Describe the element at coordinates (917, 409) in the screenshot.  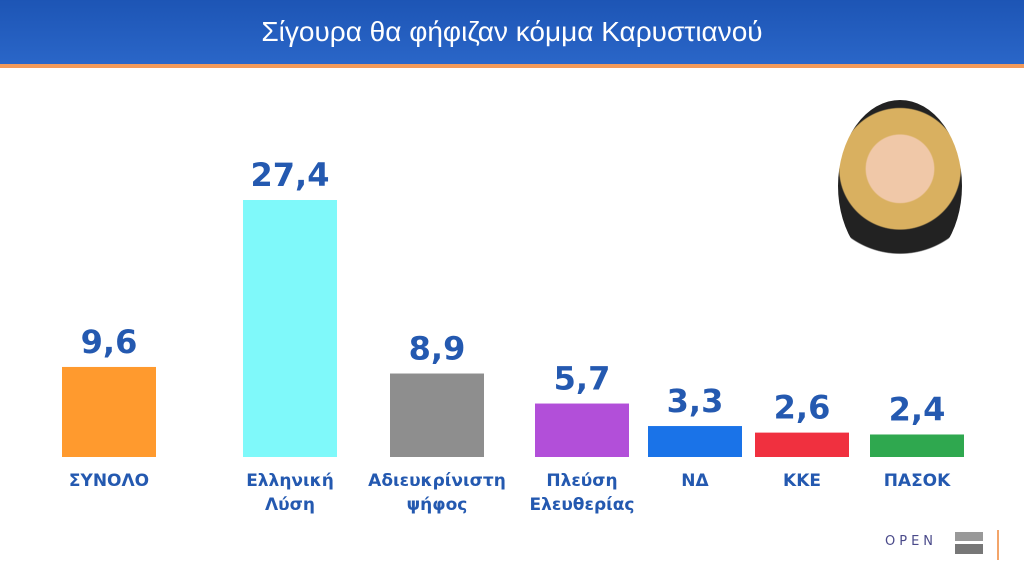
I see `data-label: 2,4` at that location.